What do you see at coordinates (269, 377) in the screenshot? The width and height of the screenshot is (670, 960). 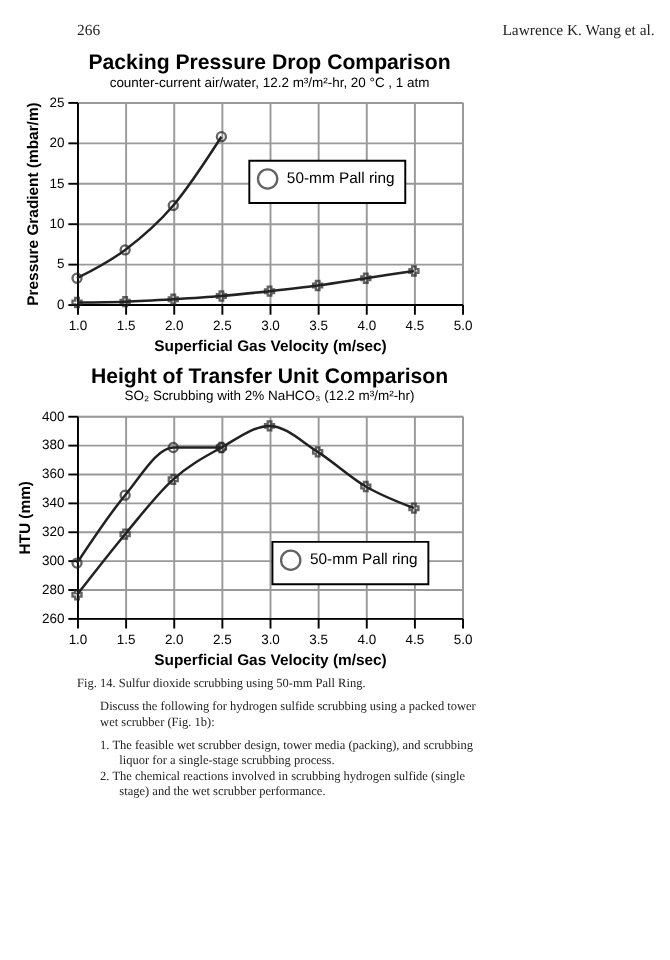 I see `chart-title: Height of Transfer Unit Comparison` at bounding box center [269, 377].